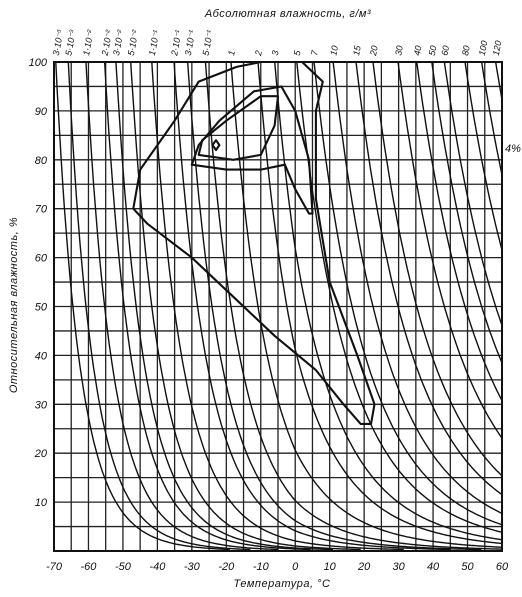 The image size is (522, 597). Describe the element at coordinates (282, 584) in the screenshot. I see `x-axis-title: Температура, °С` at that location.